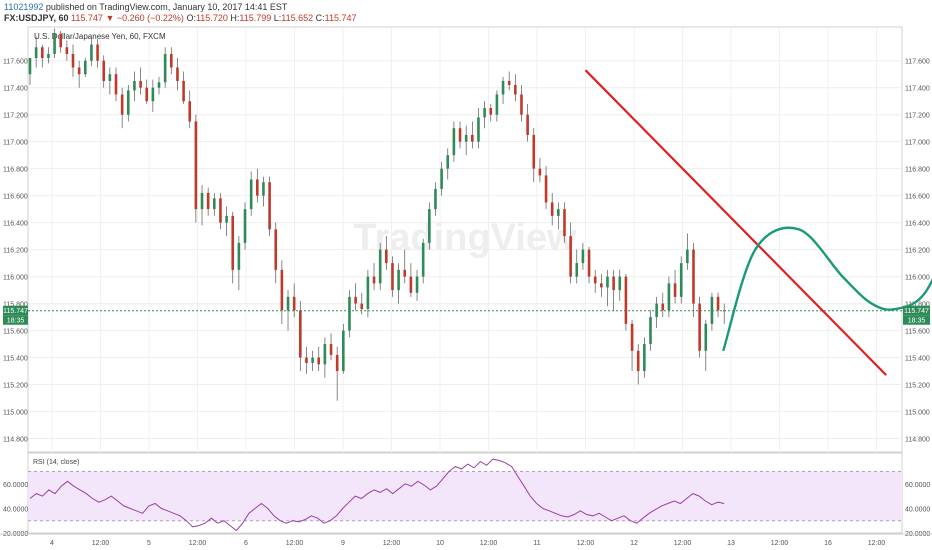  I want to click on open-value: 115.720, so click(211, 18).